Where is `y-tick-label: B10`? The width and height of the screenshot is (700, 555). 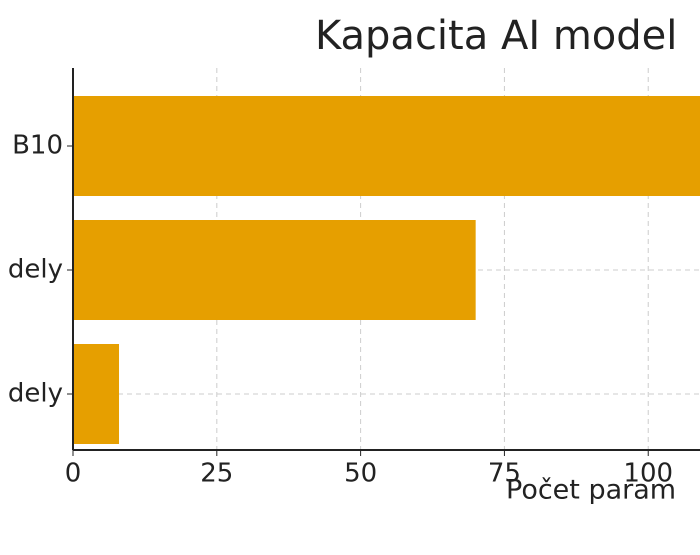
y-tick-label: B10 is located at coordinates (37, 146).